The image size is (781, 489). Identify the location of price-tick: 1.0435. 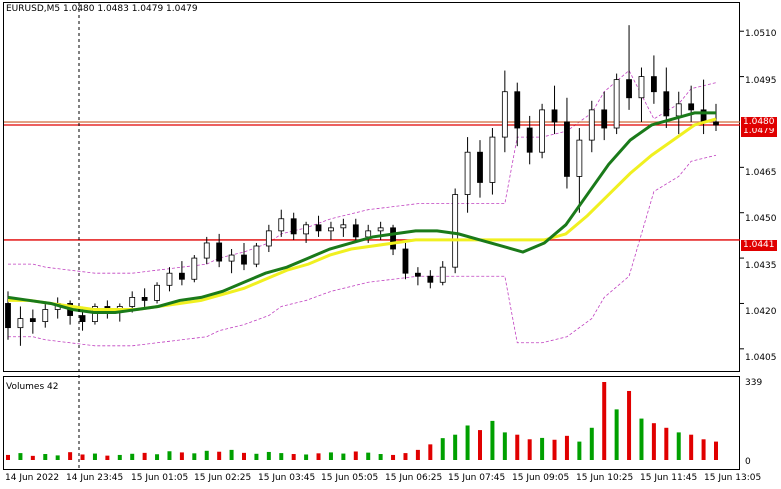
(761, 266).